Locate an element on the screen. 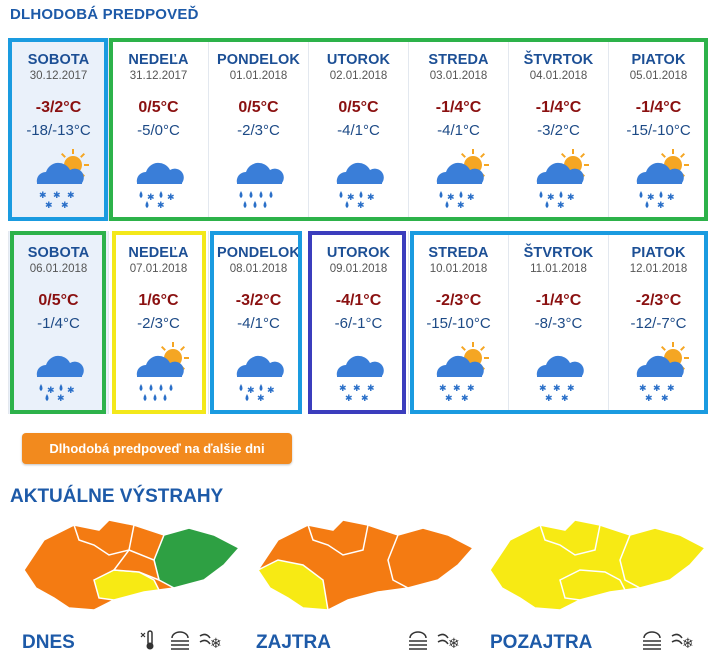  snow-cloud-icon: ✱ ✱ ✱✱ ✱ is located at coordinates (560, 378).